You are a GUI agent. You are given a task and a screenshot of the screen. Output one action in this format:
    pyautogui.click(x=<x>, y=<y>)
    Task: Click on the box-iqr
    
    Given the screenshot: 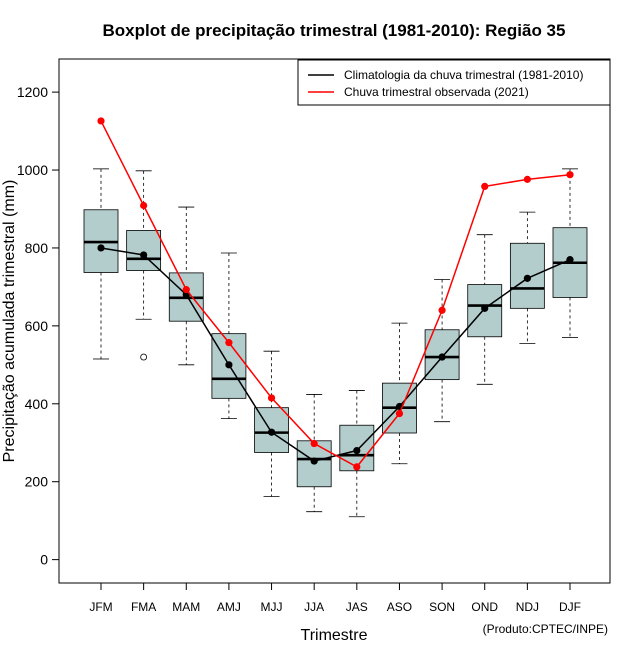 What is the action you would take?
    pyautogui.click(x=144, y=250)
    